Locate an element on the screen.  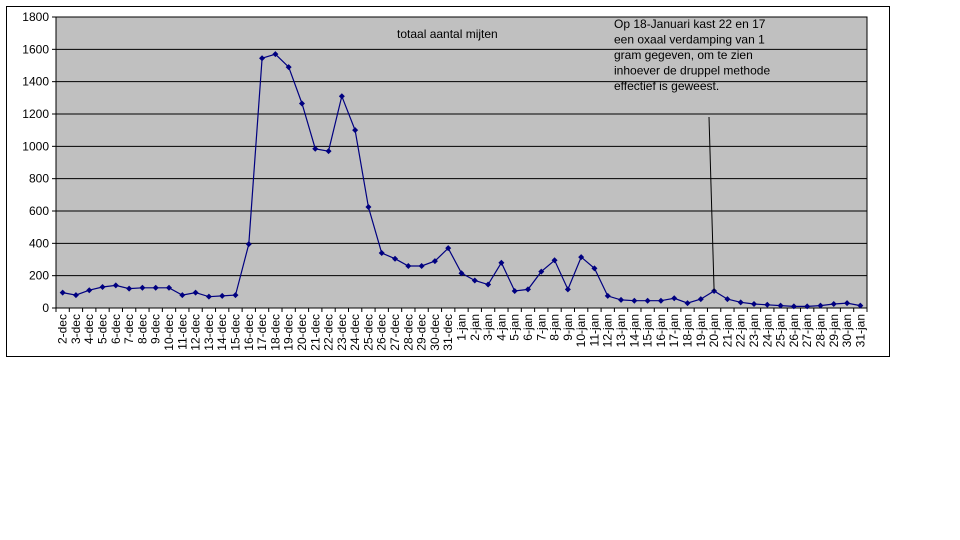
x-tick-label: 27-jan is located at coordinates (807, 330).